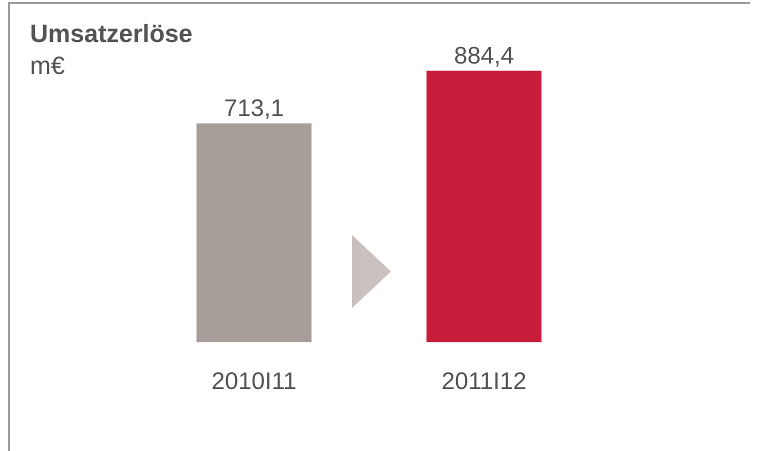 This screenshot has width=758, height=451. I want to click on chart-title: Umsatzerlöse, so click(111, 34).